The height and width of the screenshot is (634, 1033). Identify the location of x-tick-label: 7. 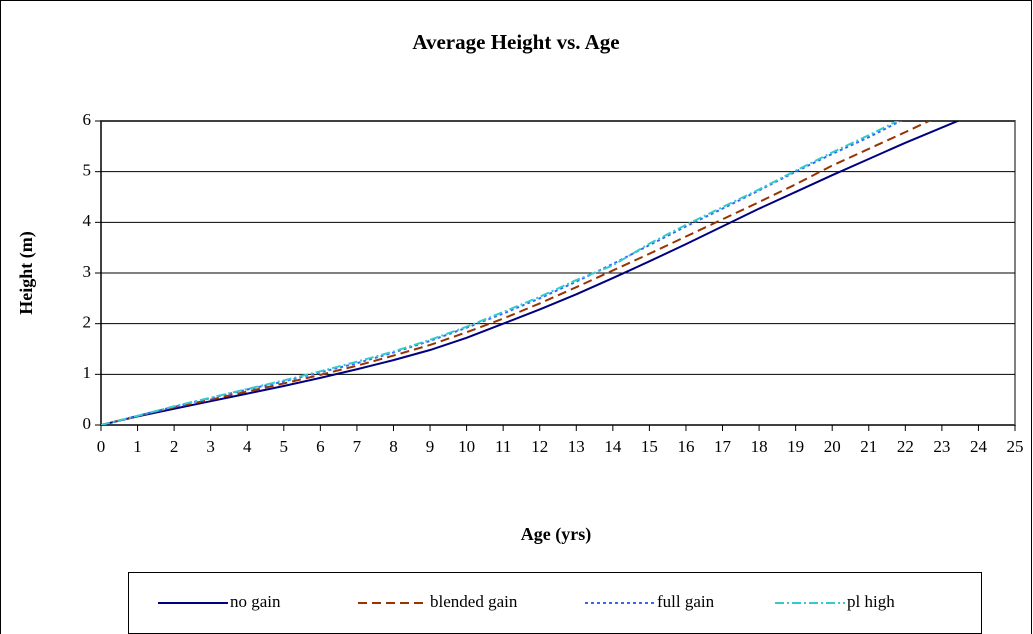
(357, 446).